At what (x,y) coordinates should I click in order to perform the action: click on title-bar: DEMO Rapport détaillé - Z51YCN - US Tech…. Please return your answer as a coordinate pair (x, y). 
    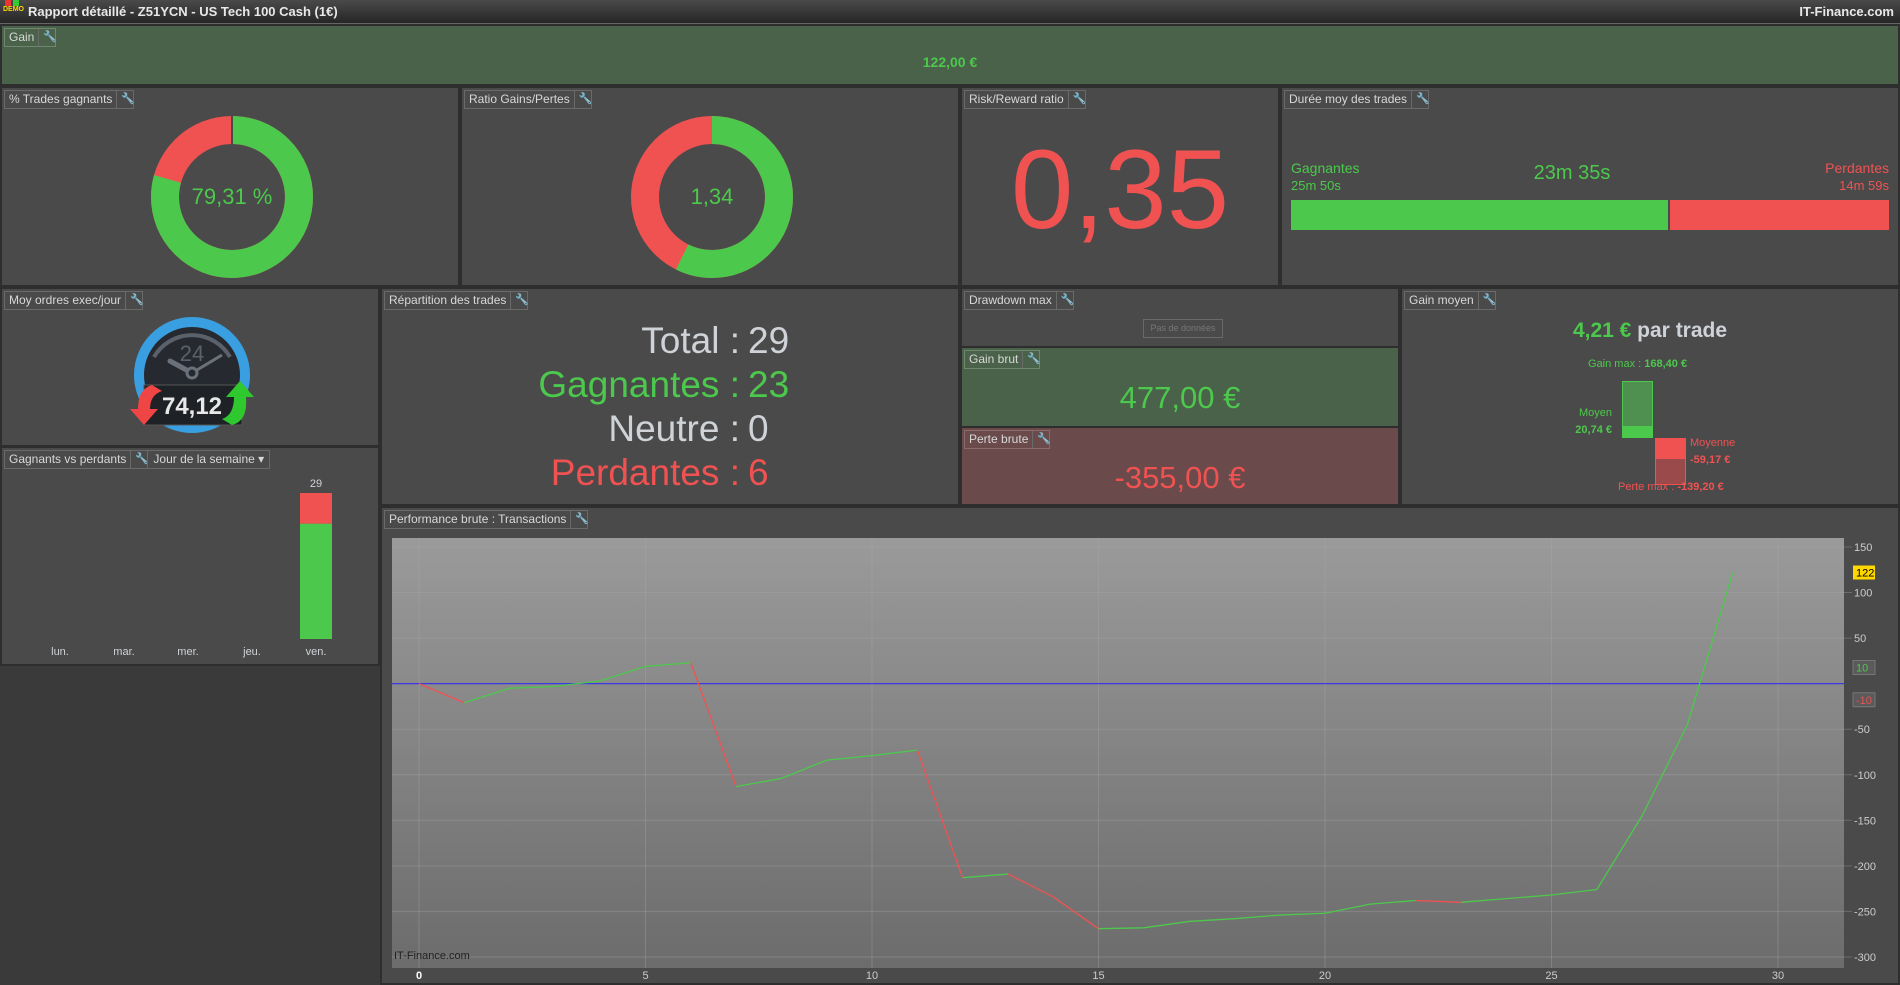
    Looking at the image, I should click on (950, 12).